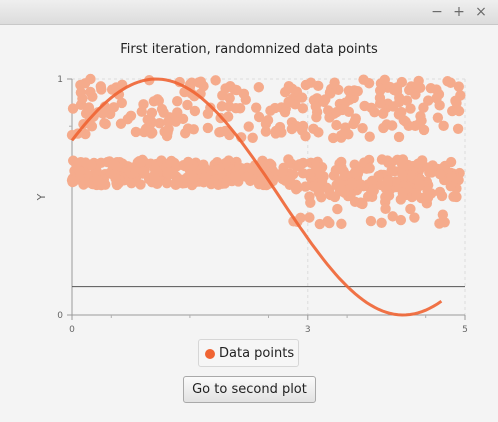 The width and height of the screenshot is (498, 422). Describe the element at coordinates (249, 389) in the screenshot. I see `go-to-second-plot-button: Go to second plot` at that location.